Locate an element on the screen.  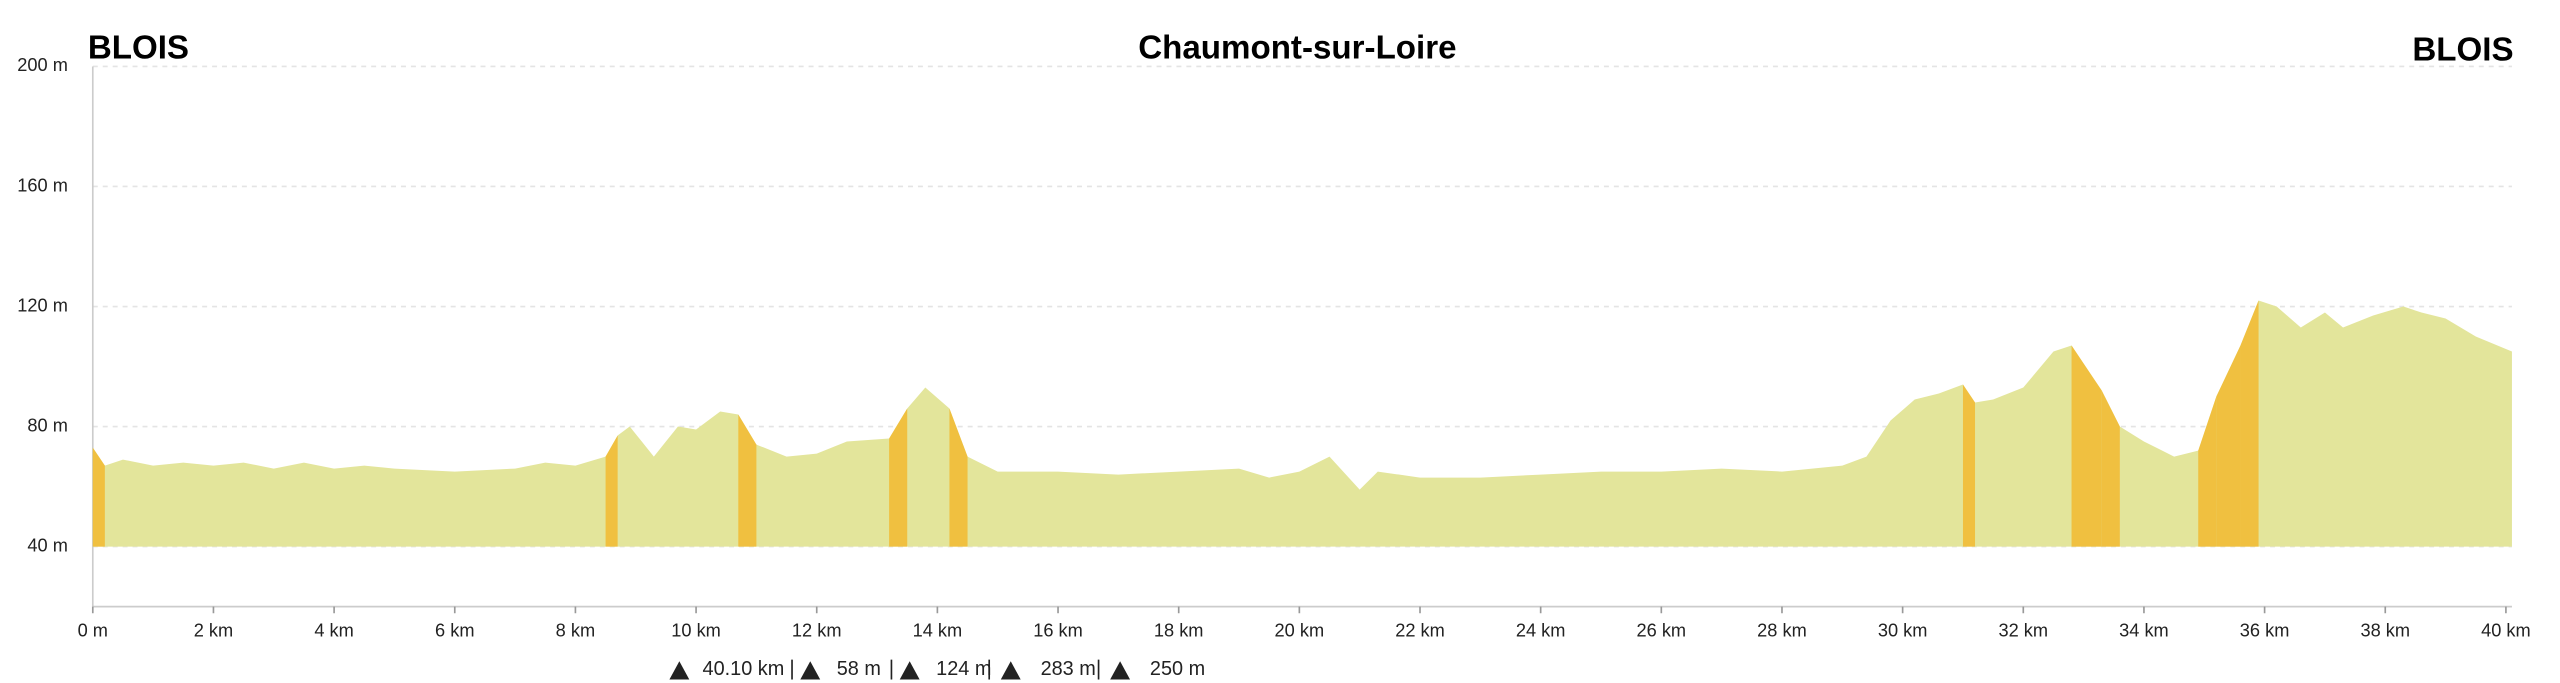
x-tick-label: 12 km is located at coordinates (817, 630).